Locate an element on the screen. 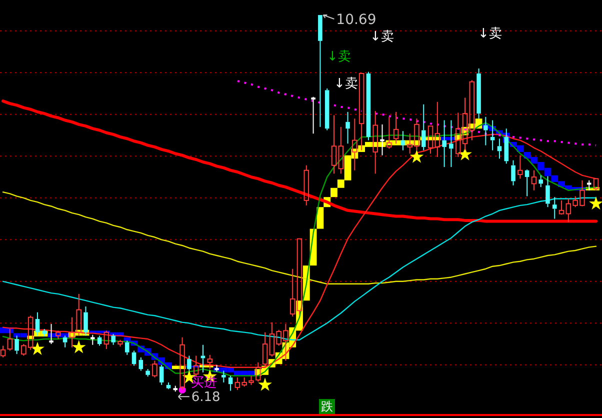  annotation: 买进 is located at coordinates (204, 383).